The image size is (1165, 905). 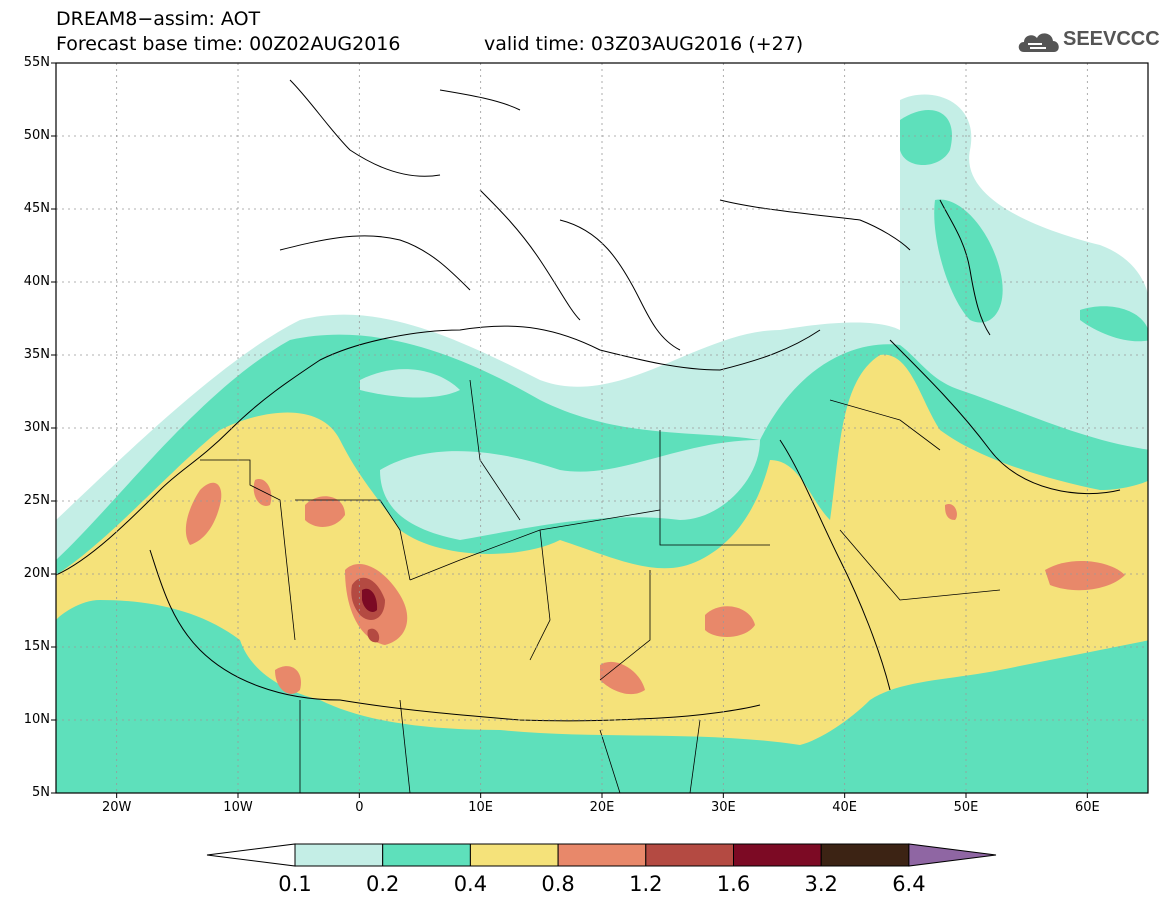 I want to click on cloud-icon, so click(x=1038, y=42).